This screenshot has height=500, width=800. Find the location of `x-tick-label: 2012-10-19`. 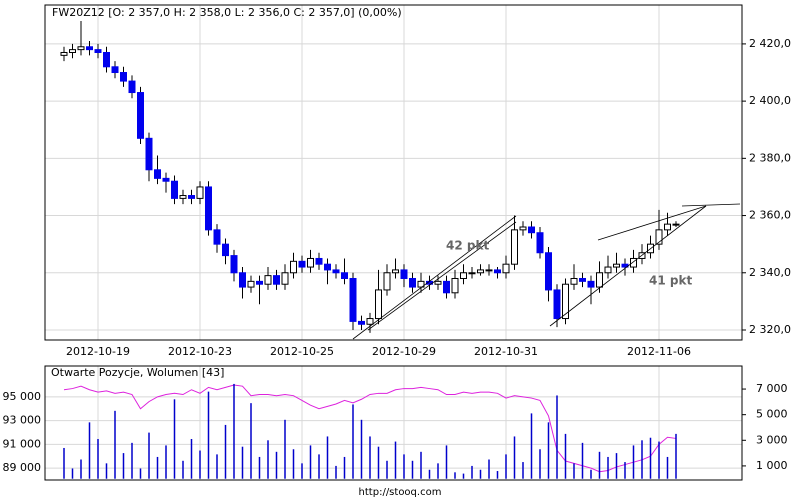

x-tick-label: 2012-10-19 is located at coordinates (98, 351).